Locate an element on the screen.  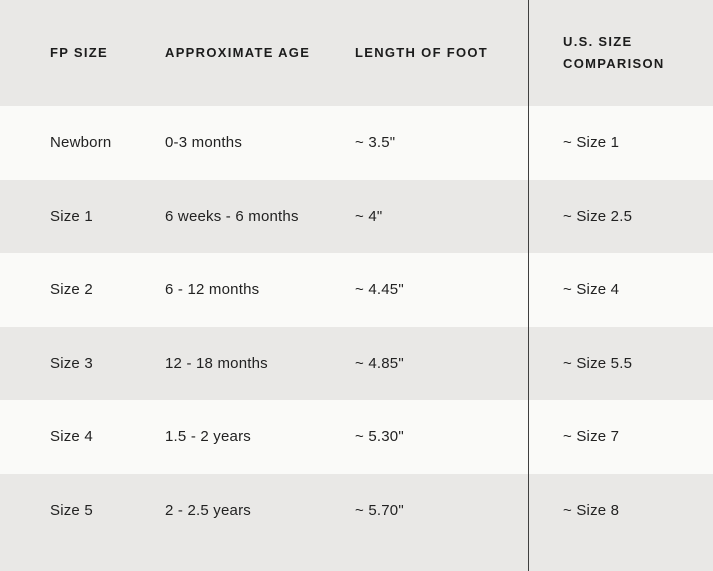
cell-us-size: ~ Size 8 is located at coordinates (591, 510).